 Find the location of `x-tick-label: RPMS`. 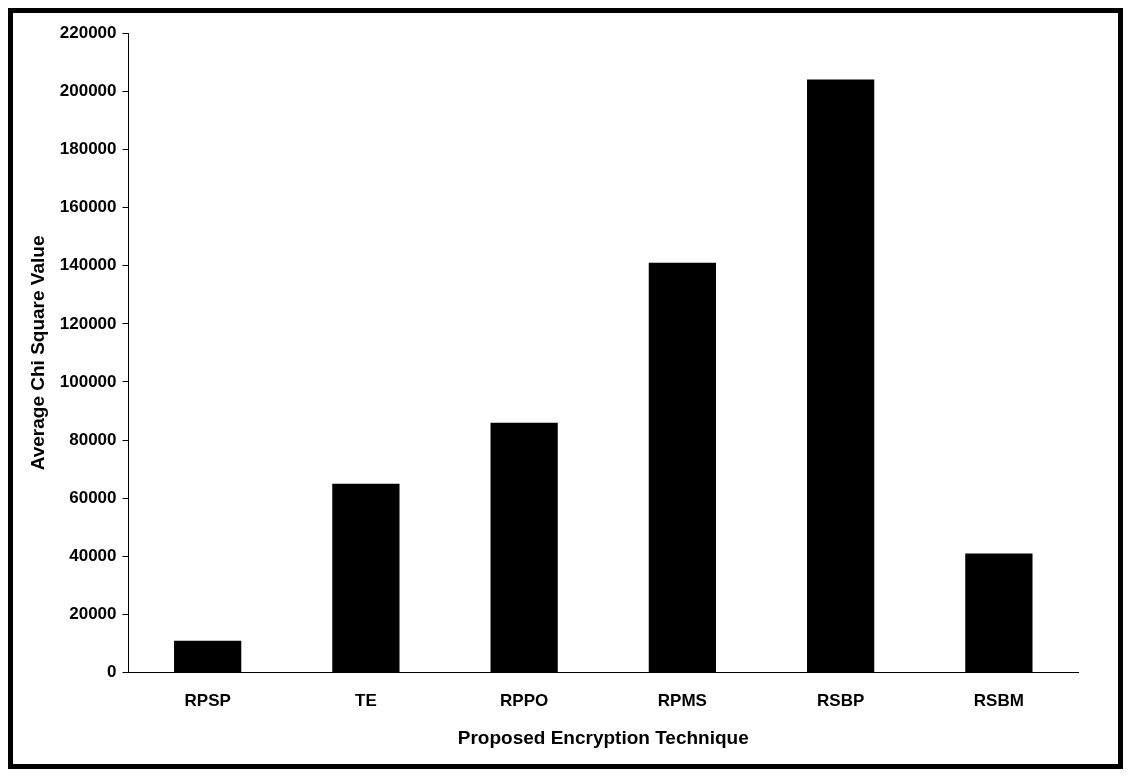

x-tick-label: RPMS is located at coordinates (682, 700).